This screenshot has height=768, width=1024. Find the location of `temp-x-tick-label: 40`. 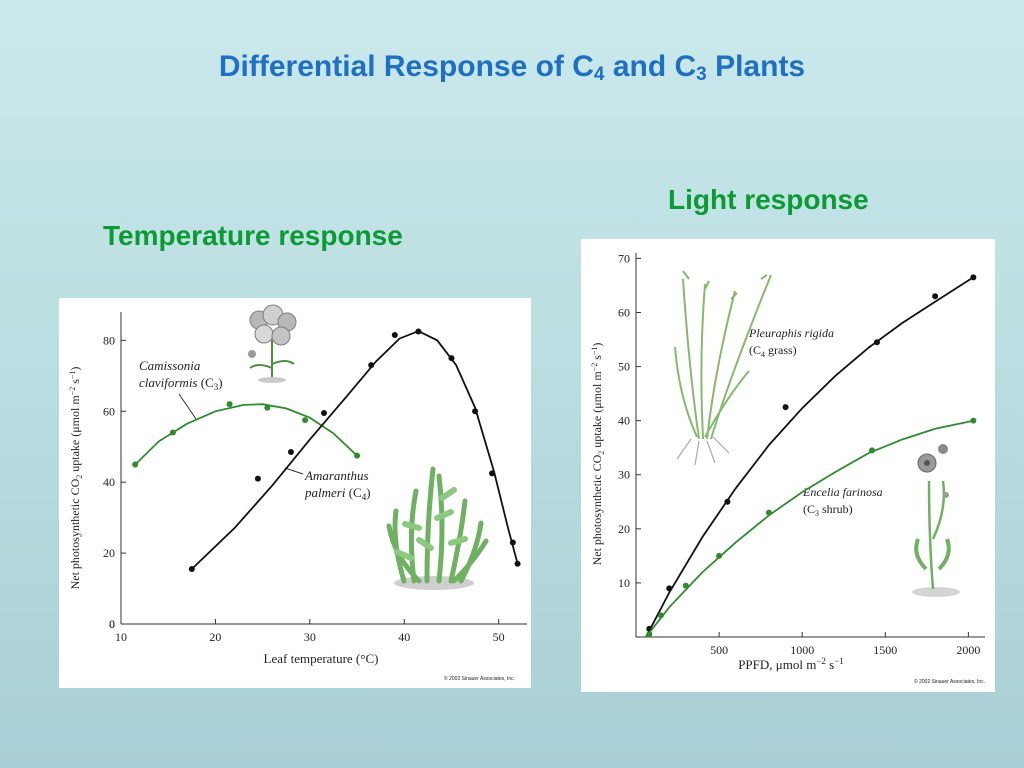

temp-x-tick-label: 40 is located at coordinates (404, 637).